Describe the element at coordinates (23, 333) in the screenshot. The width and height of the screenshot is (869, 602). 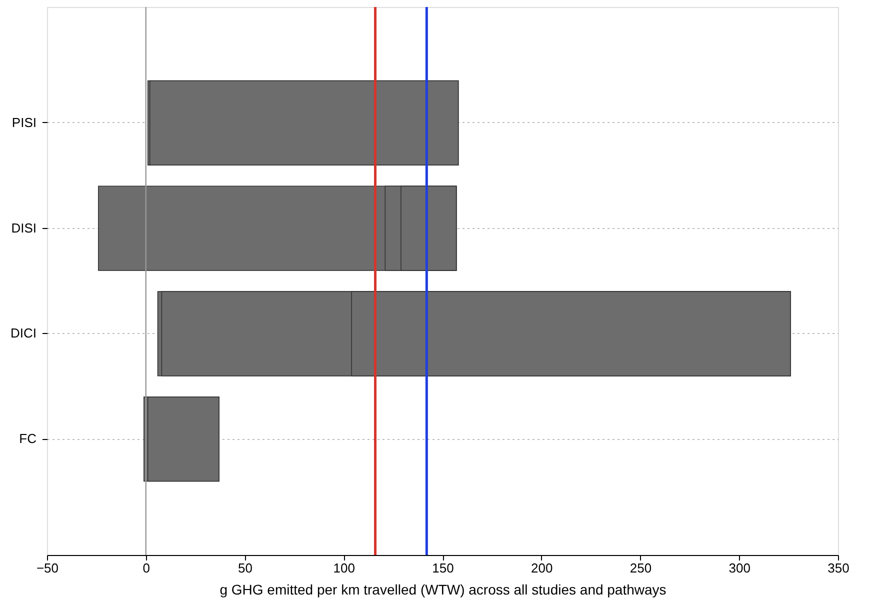
I see `y-tick-label: DICI` at that location.